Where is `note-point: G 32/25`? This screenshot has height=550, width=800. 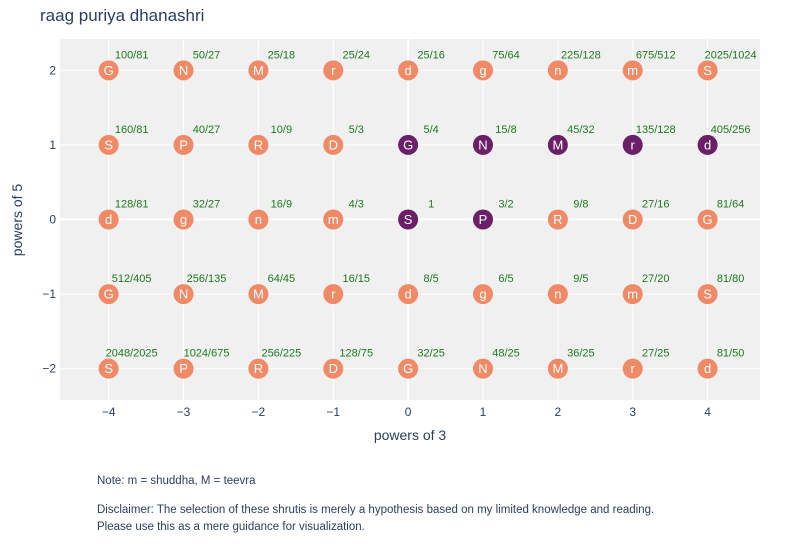 note-point: G 32/25 is located at coordinates (421, 363).